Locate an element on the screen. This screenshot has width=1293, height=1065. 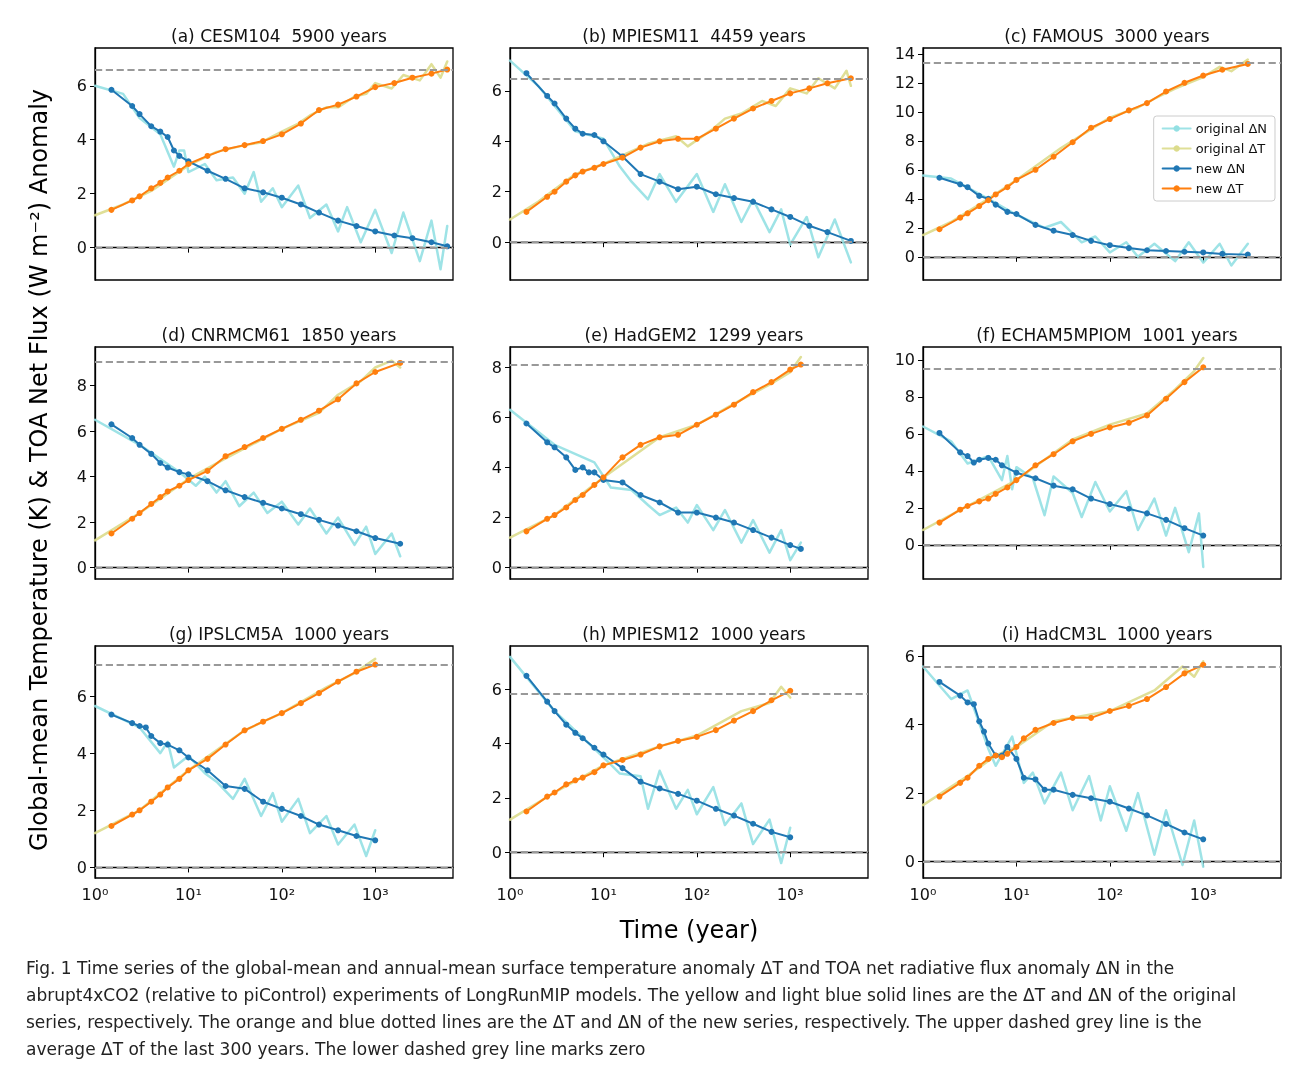
chart-title: (b) MPIESM11 4459 years is located at coordinates (694, 35).